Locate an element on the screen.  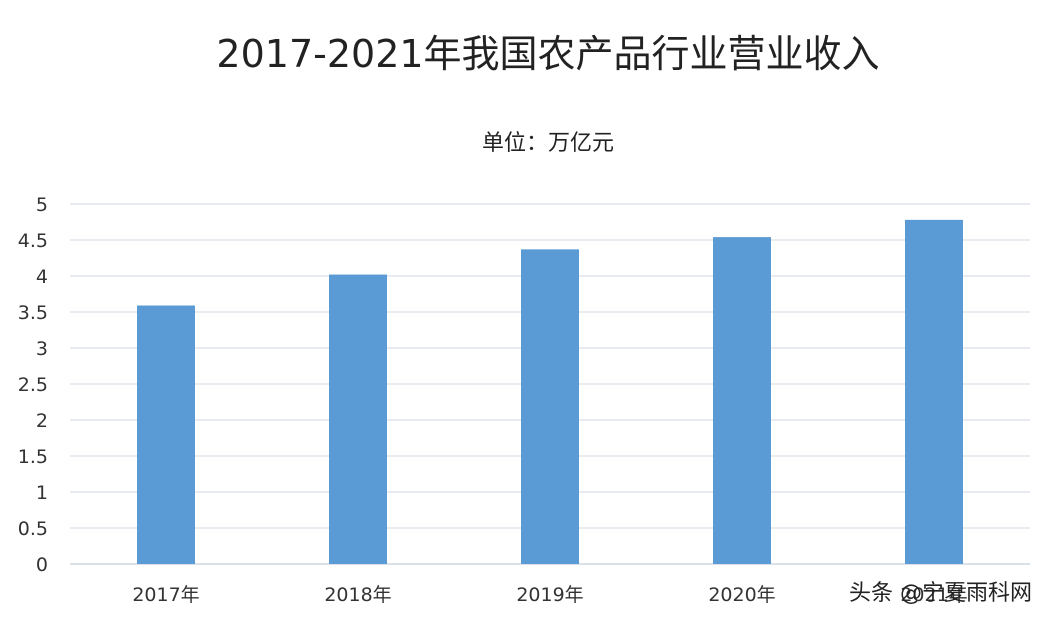
y-tick-label: 1 is located at coordinates (42, 493).